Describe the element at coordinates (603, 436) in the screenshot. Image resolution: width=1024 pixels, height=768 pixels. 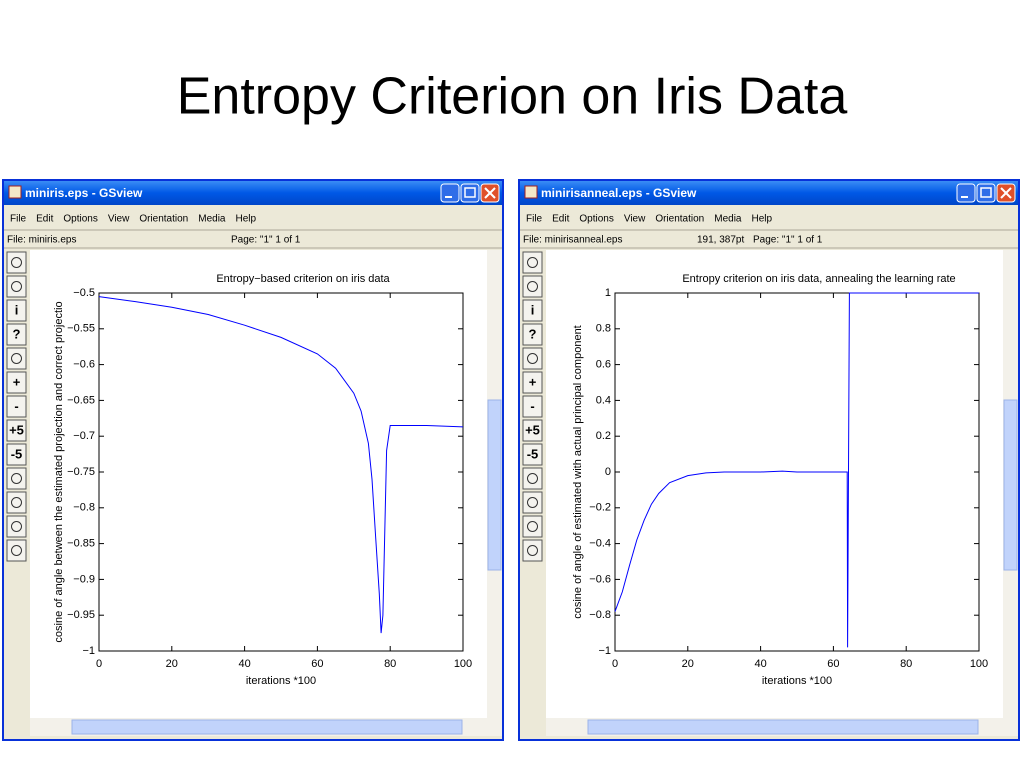
I see `y-tick-label: 0.2` at that location.